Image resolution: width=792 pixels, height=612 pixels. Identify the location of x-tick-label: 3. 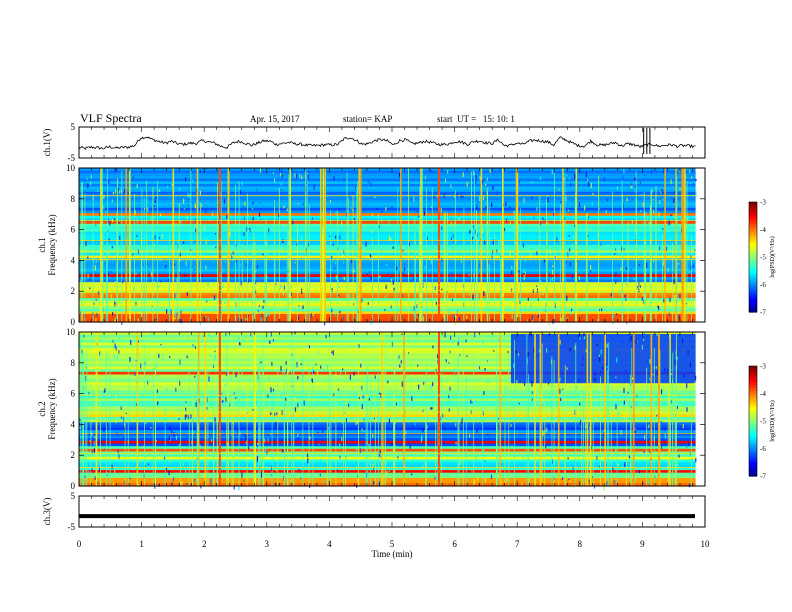
(267, 544).